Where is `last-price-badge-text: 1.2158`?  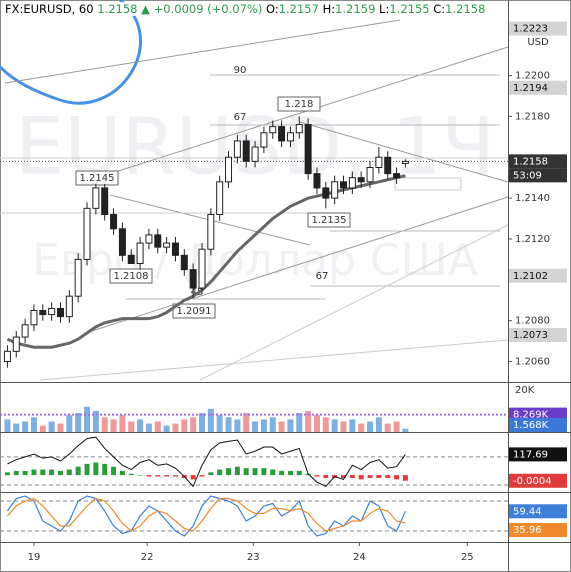 last-price-badge-text: 1.2158 is located at coordinates (530, 161).